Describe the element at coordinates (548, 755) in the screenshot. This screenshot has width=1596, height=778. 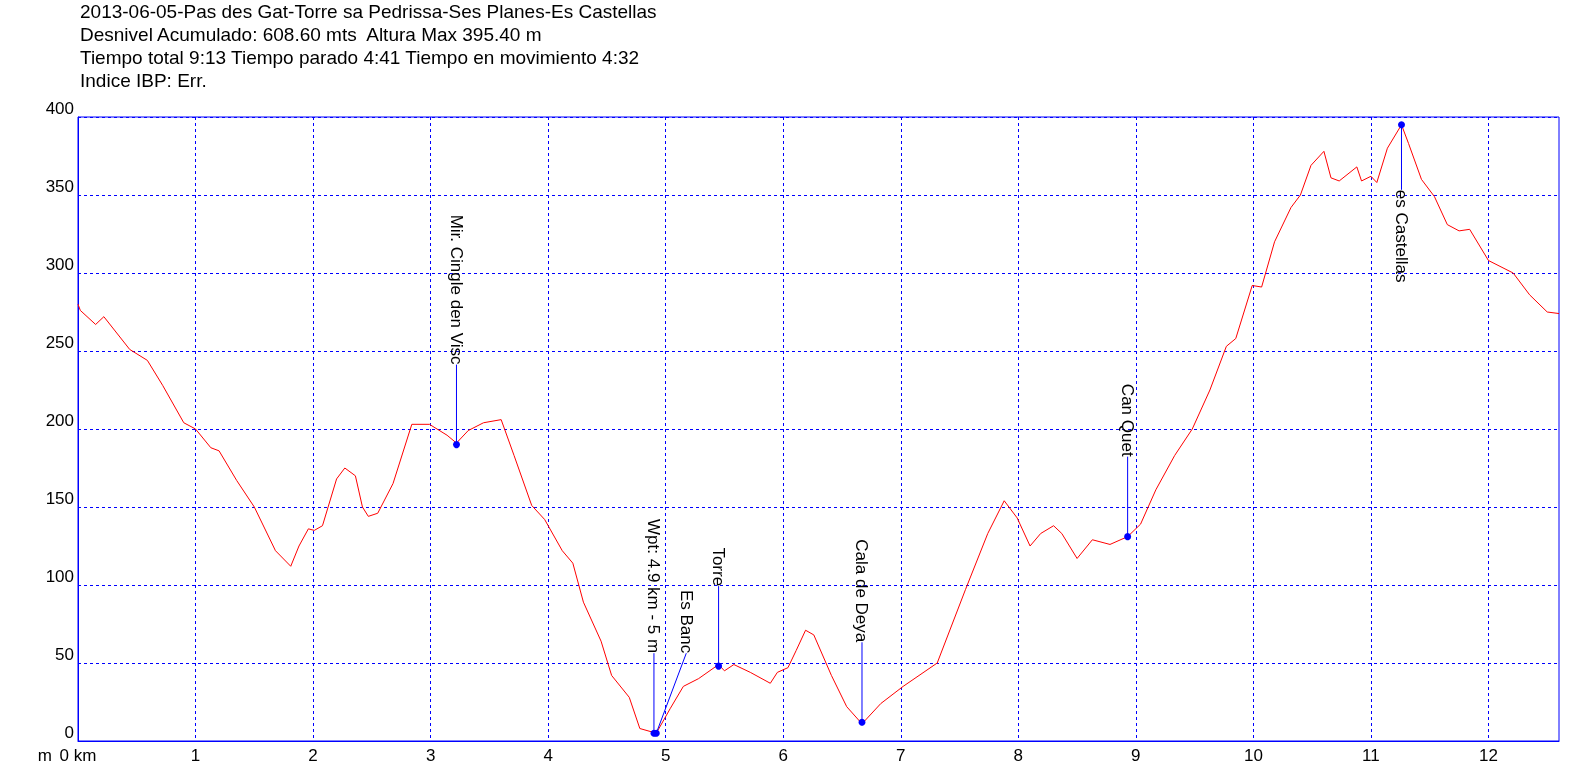
I see `x-tick-label: 4` at that location.